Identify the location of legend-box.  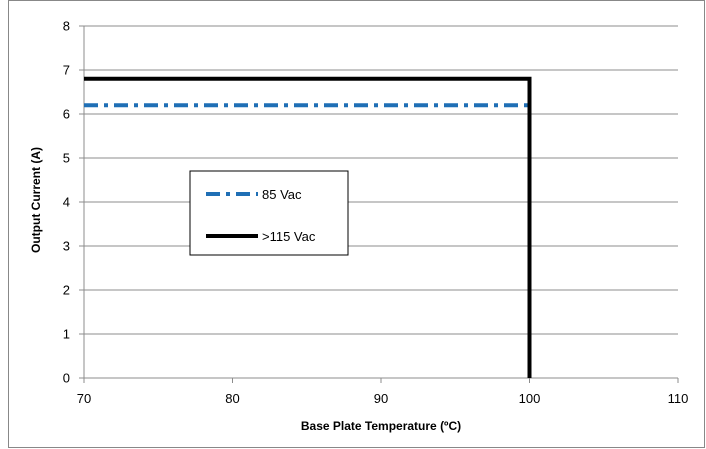
(269, 213).